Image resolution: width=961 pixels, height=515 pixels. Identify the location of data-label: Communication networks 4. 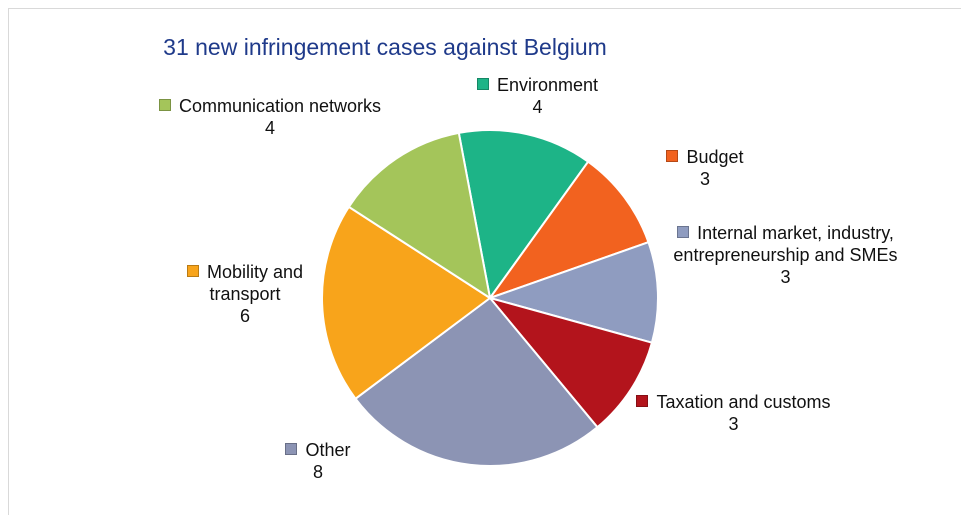
(270, 117).